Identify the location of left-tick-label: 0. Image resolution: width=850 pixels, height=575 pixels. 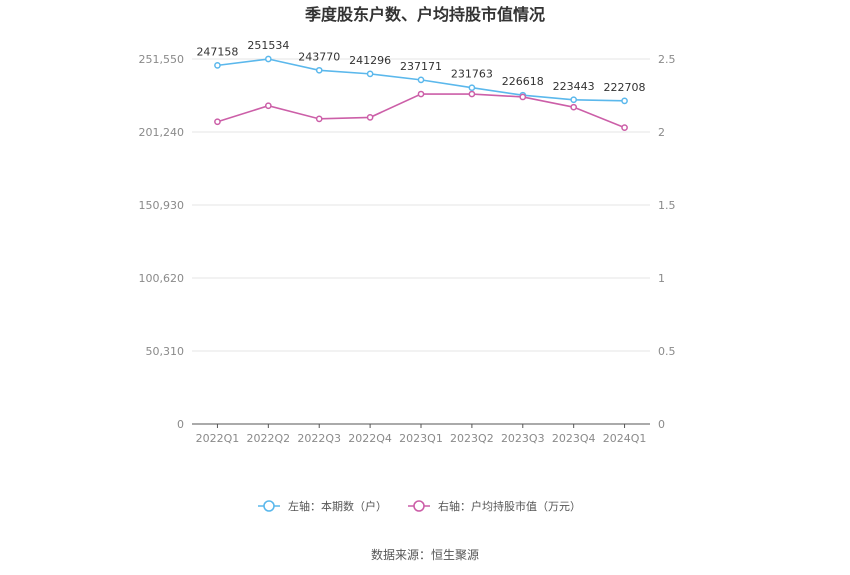
(180, 424).